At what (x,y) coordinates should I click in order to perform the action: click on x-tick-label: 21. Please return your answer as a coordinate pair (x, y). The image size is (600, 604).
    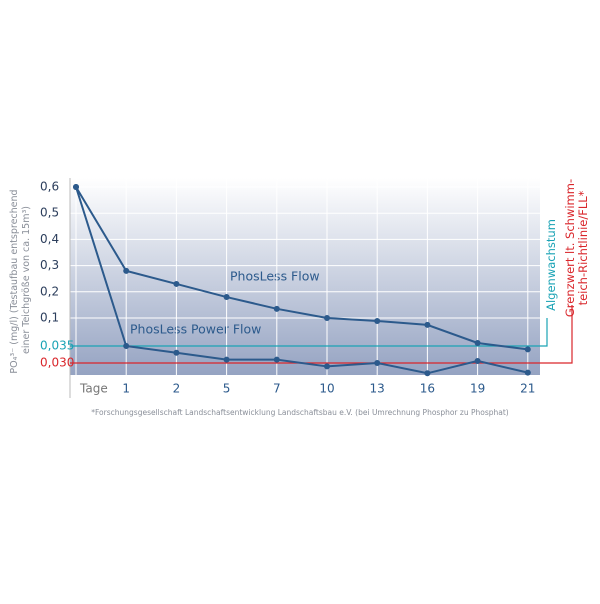
    Looking at the image, I should click on (527, 389).